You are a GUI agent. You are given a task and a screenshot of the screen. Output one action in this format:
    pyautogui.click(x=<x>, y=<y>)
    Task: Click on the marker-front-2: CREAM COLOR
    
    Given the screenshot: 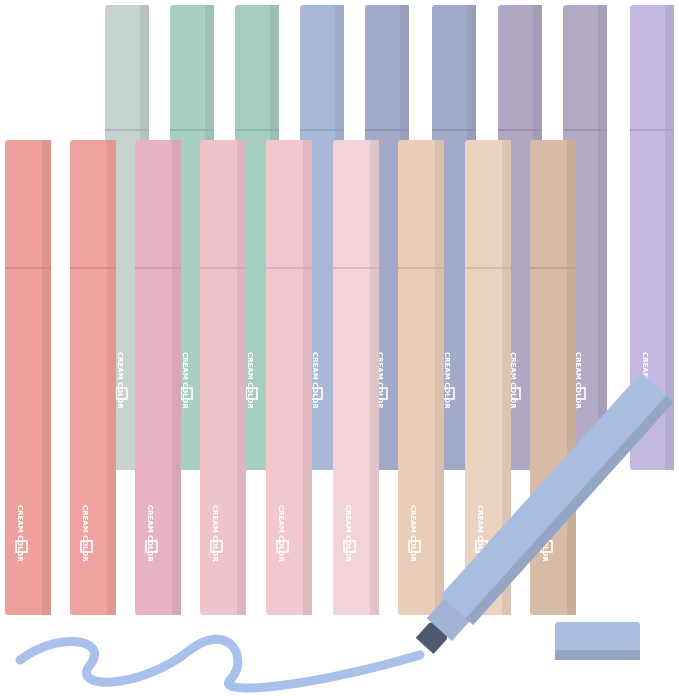 What is the action you would take?
    pyautogui.click(x=93, y=377)
    